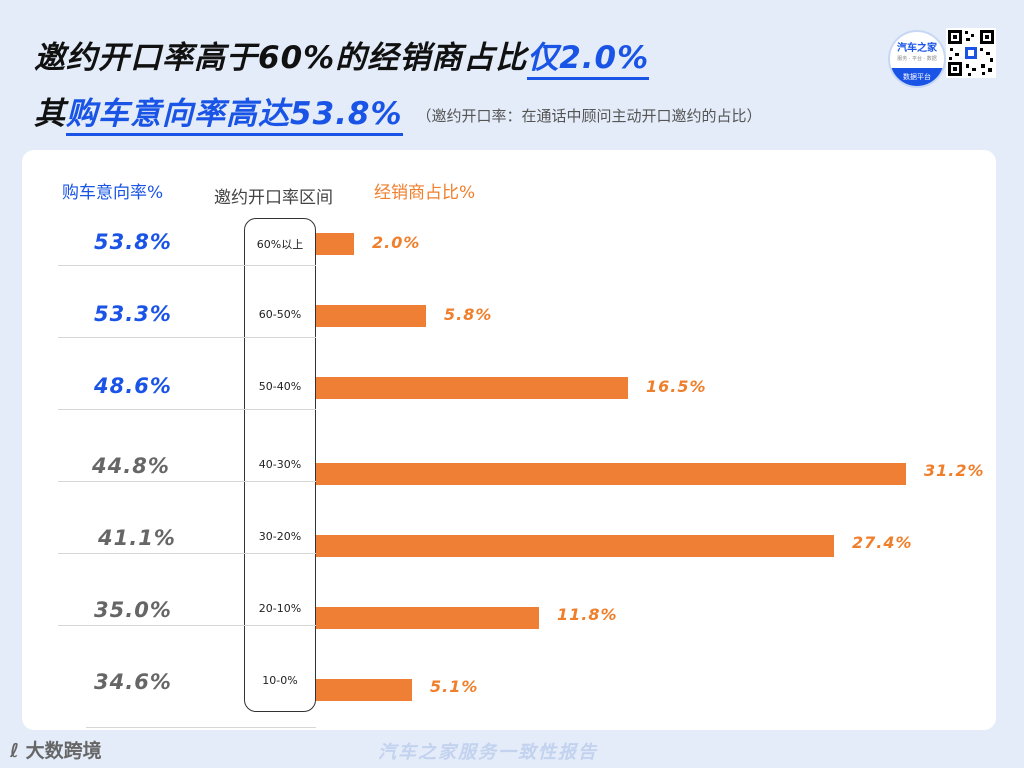  I want to click on dealer-share-label: 31.2%, so click(954, 470).